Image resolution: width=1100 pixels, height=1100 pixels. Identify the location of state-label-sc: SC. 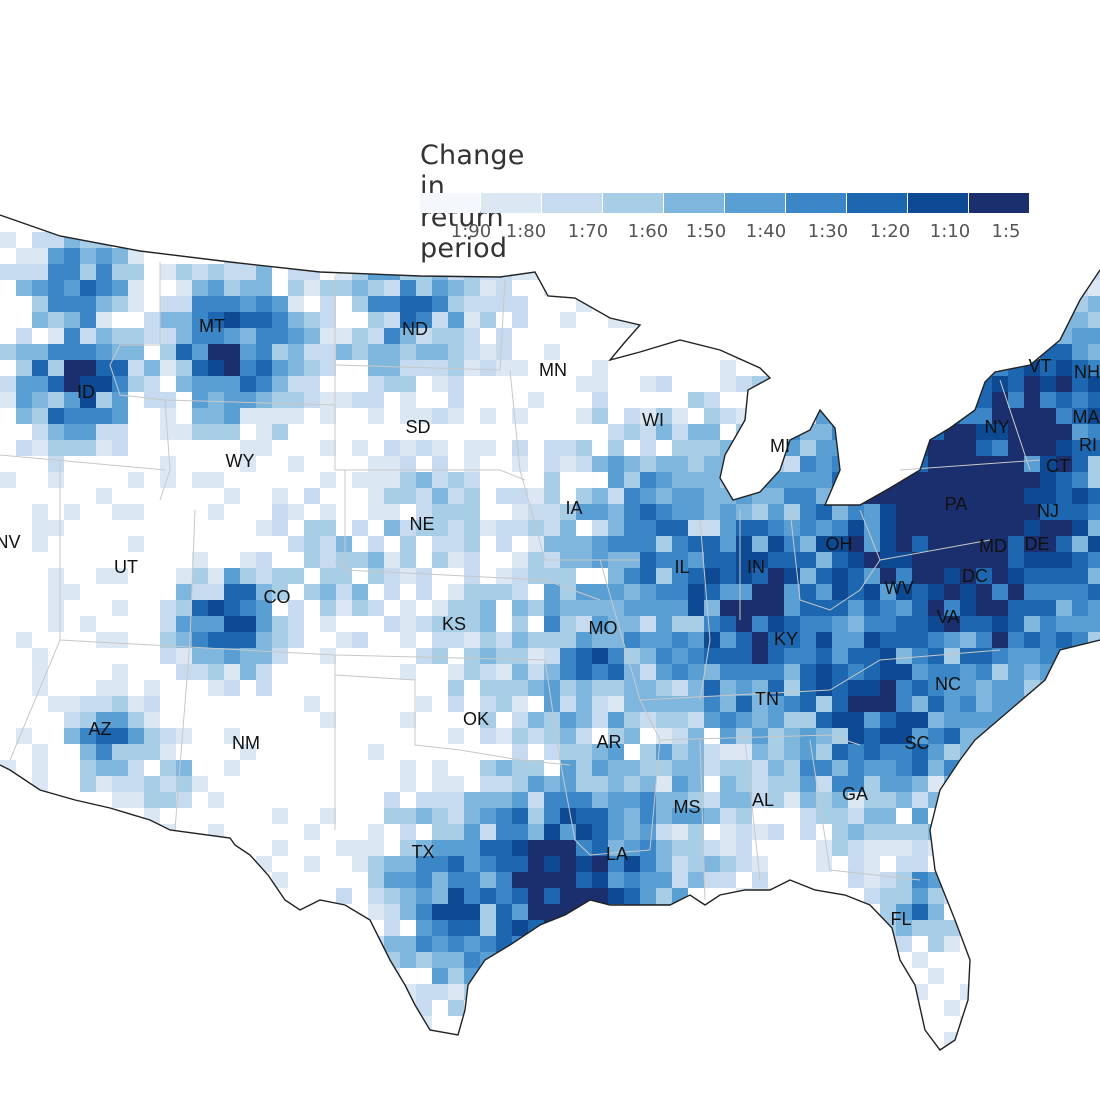
(916, 743).